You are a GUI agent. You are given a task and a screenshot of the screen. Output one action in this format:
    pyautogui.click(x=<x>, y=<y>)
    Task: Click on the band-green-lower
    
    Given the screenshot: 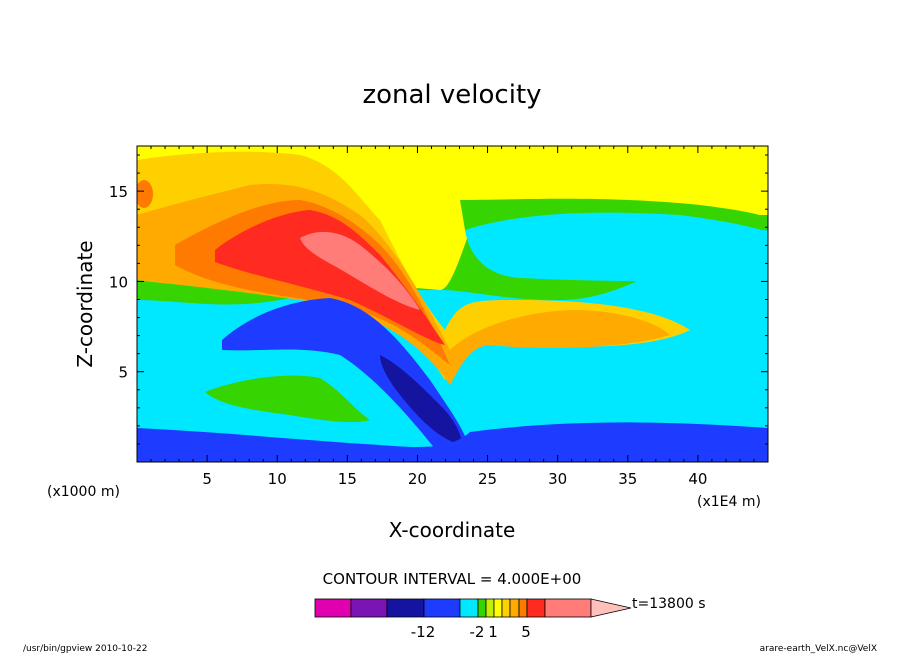 What is the action you would take?
    pyautogui.click(x=287, y=399)
    